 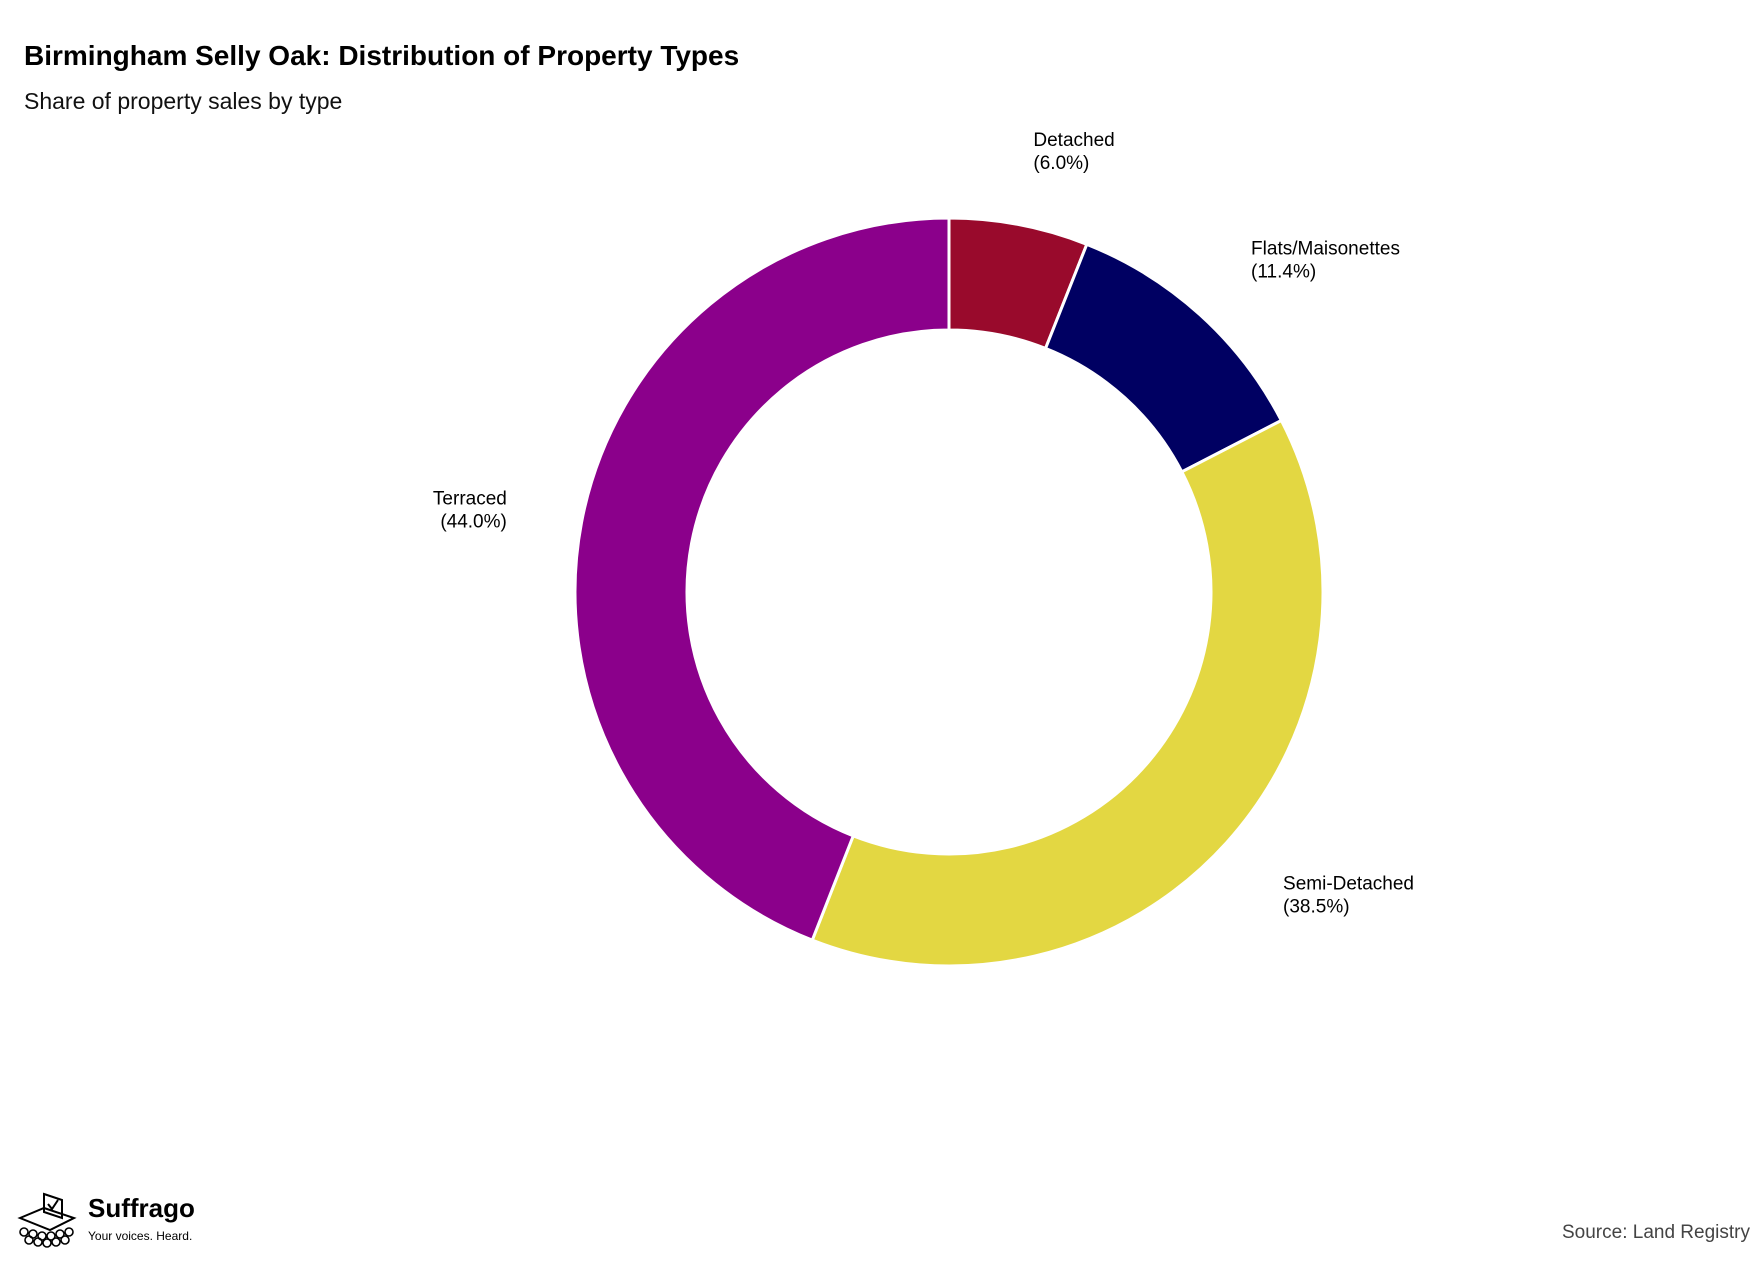 What do you see at coordinates (183, 101) in the screenshot?
I see `chart-subtitle: Share of property sales by type` at bounding box center [183, 101].